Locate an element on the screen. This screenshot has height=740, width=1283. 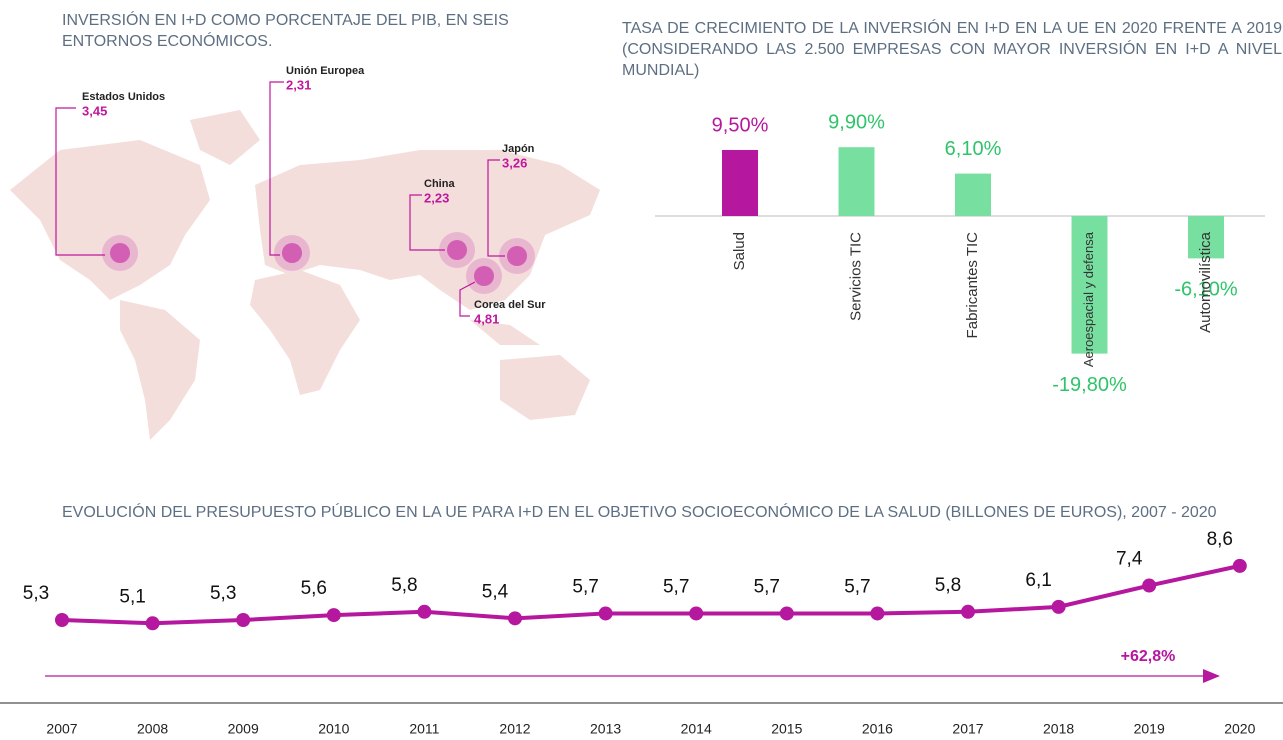
map-leaders is located at coordinates (280, 199).